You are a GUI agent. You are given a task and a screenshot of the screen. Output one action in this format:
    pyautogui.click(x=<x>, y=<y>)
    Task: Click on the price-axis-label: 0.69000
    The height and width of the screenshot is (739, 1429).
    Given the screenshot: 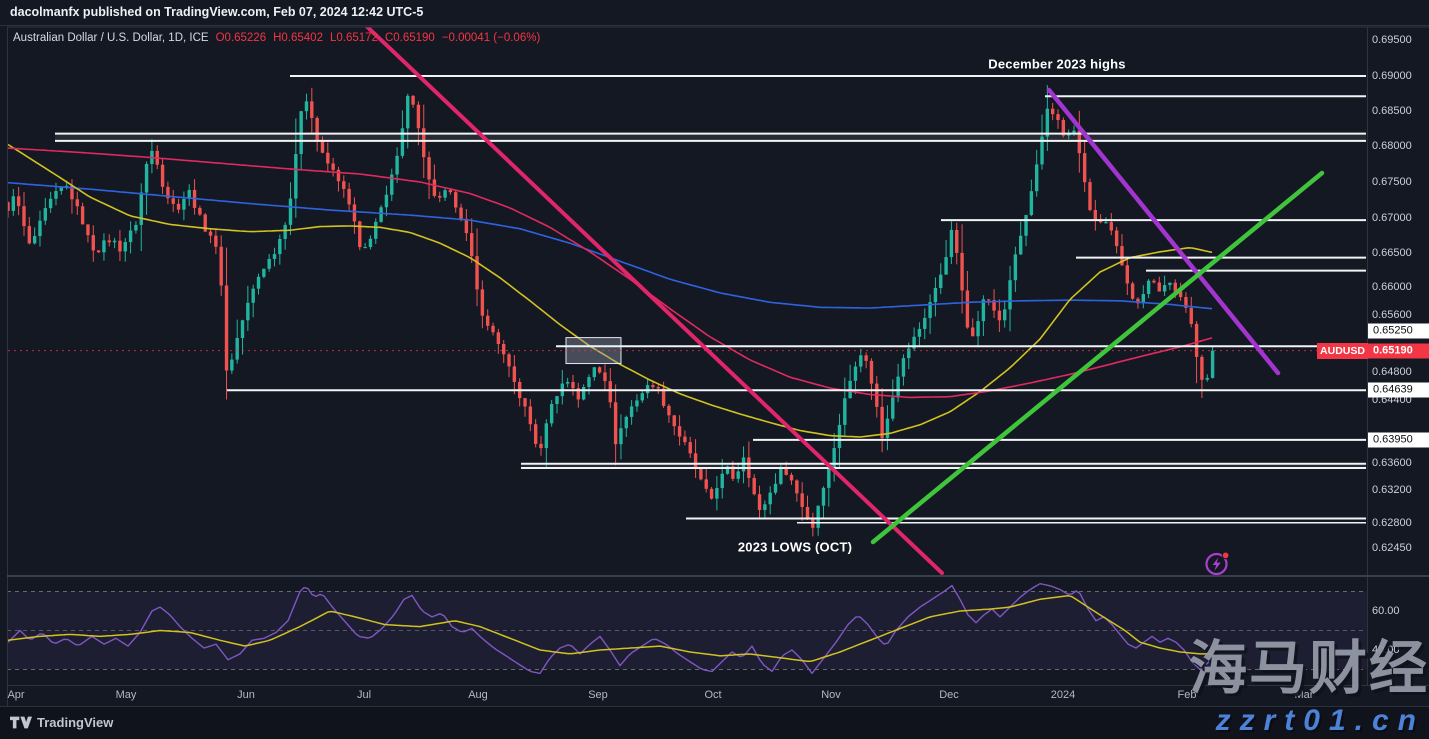 What is the action you would take?
    pyautogui.click(x=1392, y=76)
    